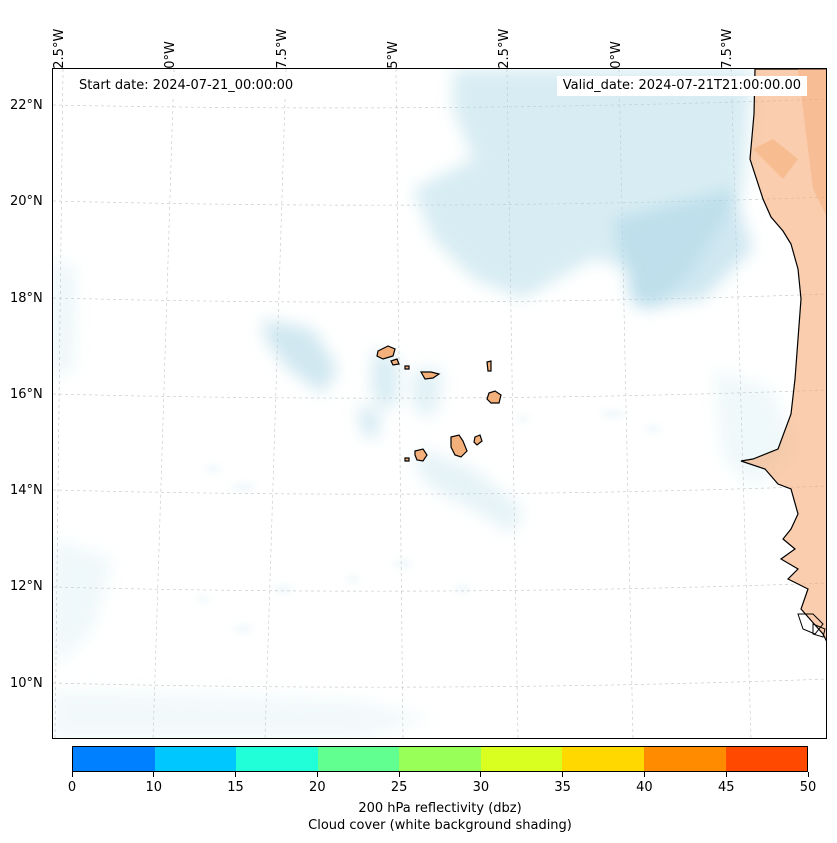  Describe the element at coordinates (407, 459) in the screenshot. I see `island-brava` at that location.